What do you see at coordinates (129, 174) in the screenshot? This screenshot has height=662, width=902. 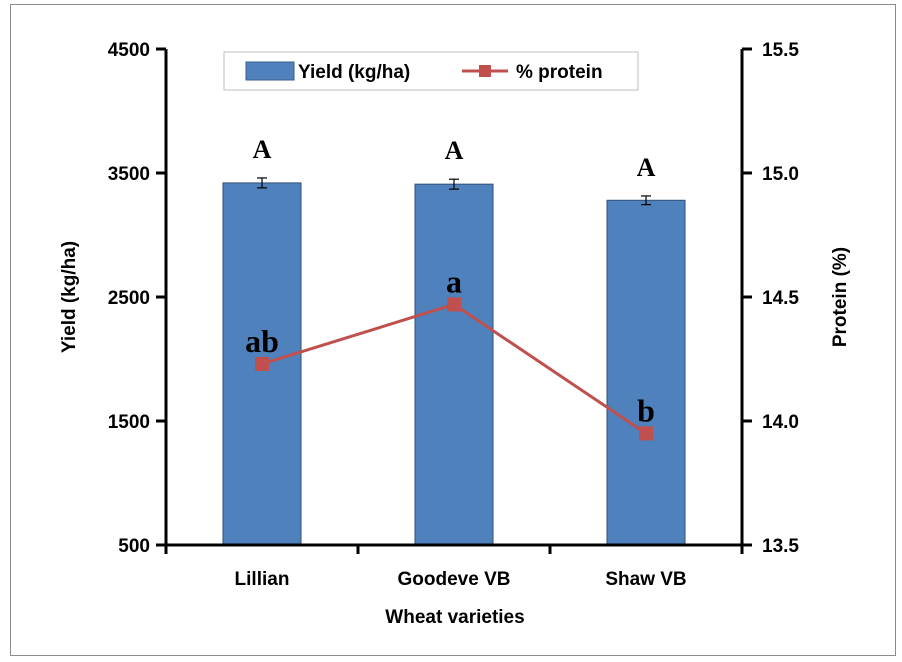 I see `y-tick-label: 3500` at bounding box center [129, 174].